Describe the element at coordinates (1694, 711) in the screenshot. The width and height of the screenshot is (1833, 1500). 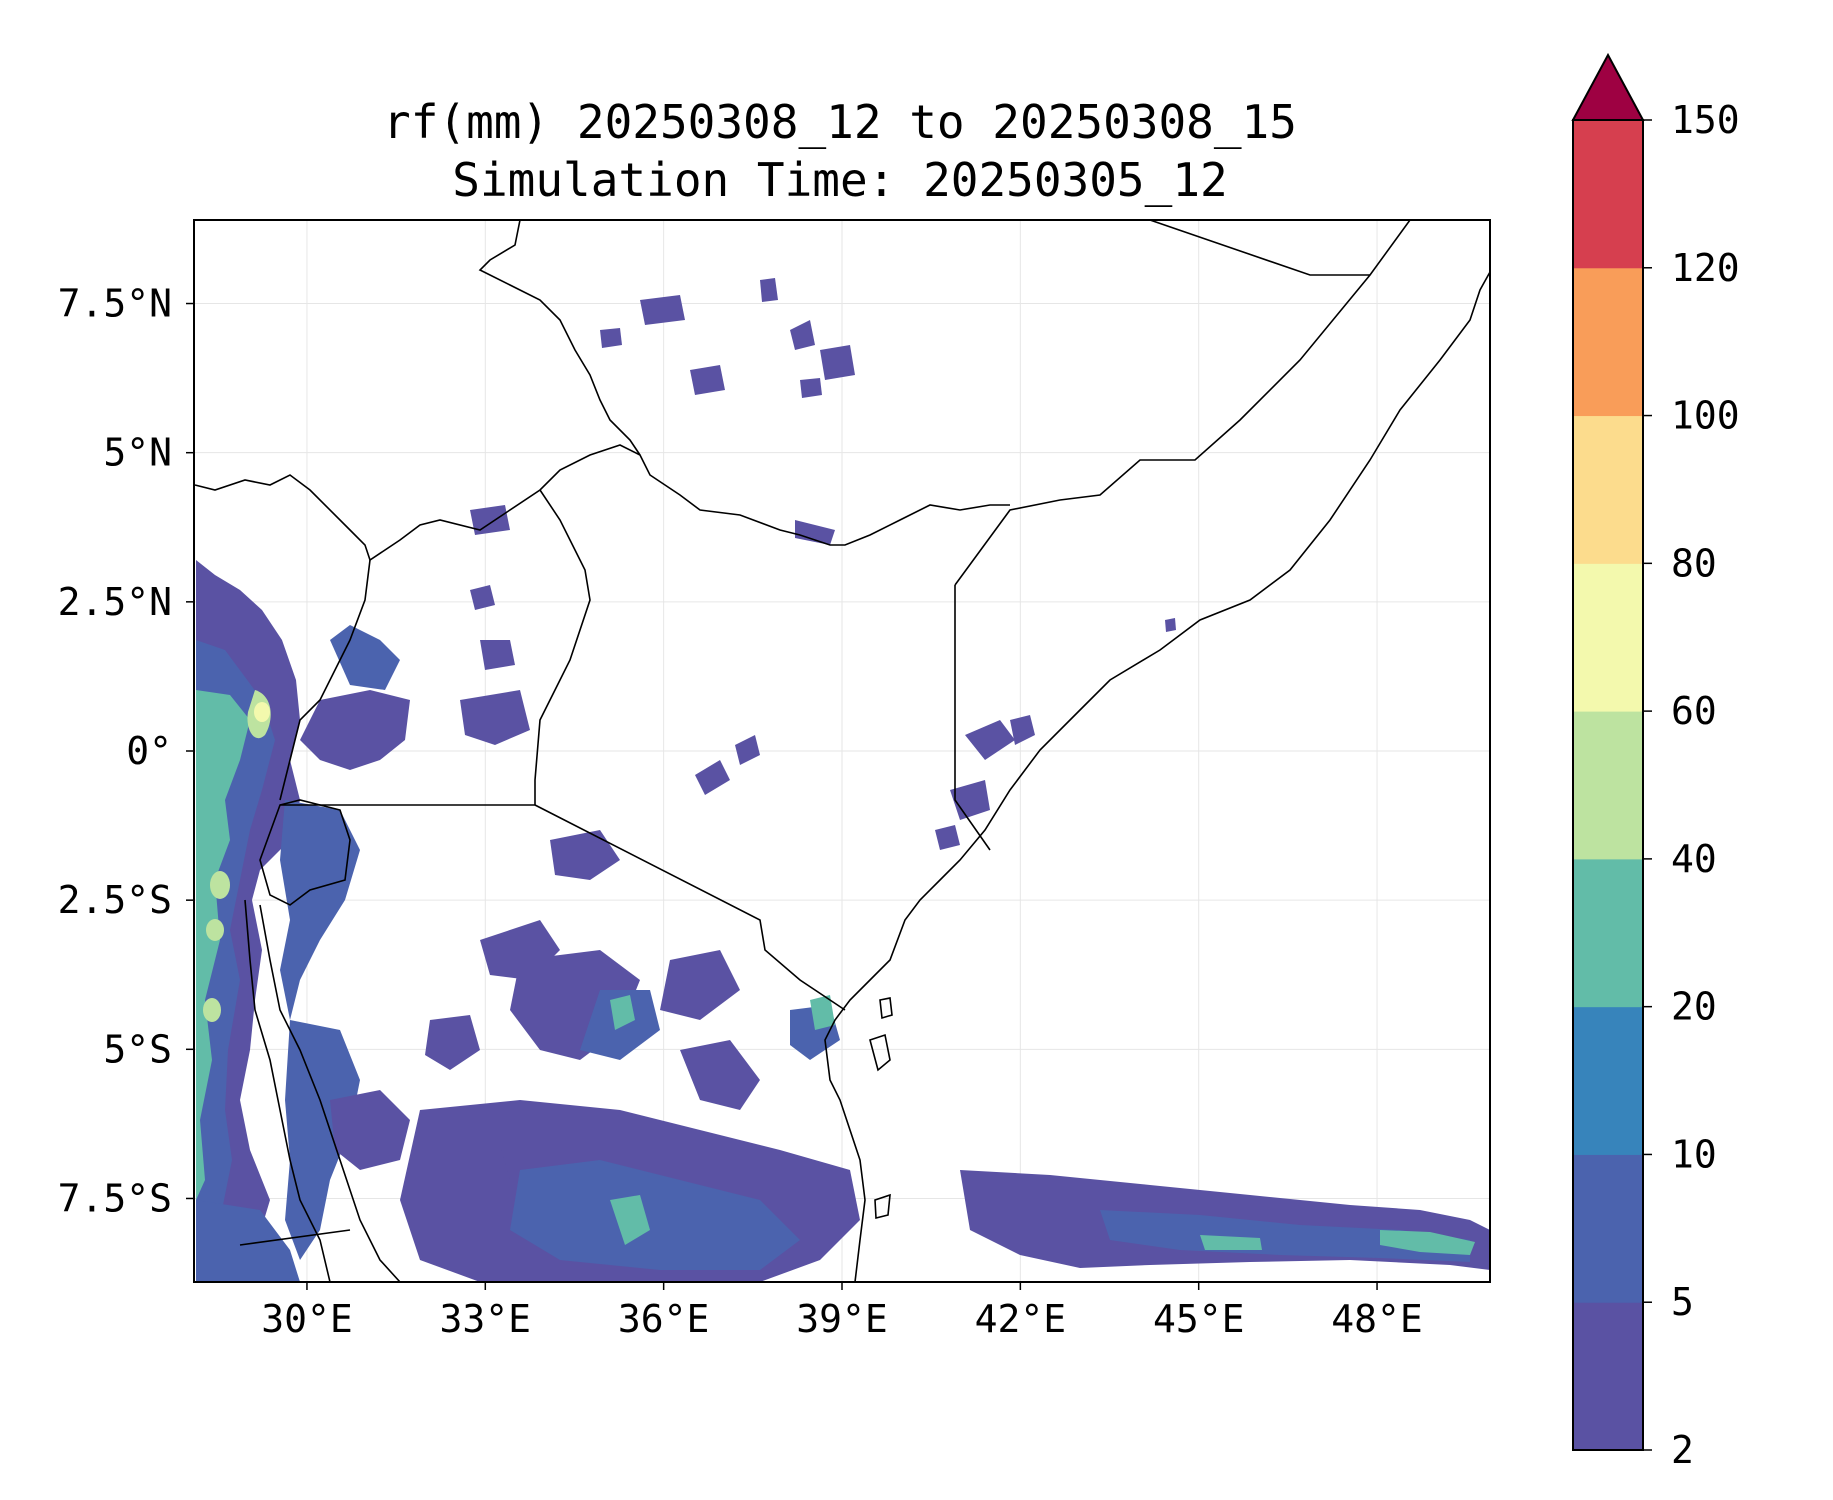
I see `colorbar-tick-label: 60` at that location.